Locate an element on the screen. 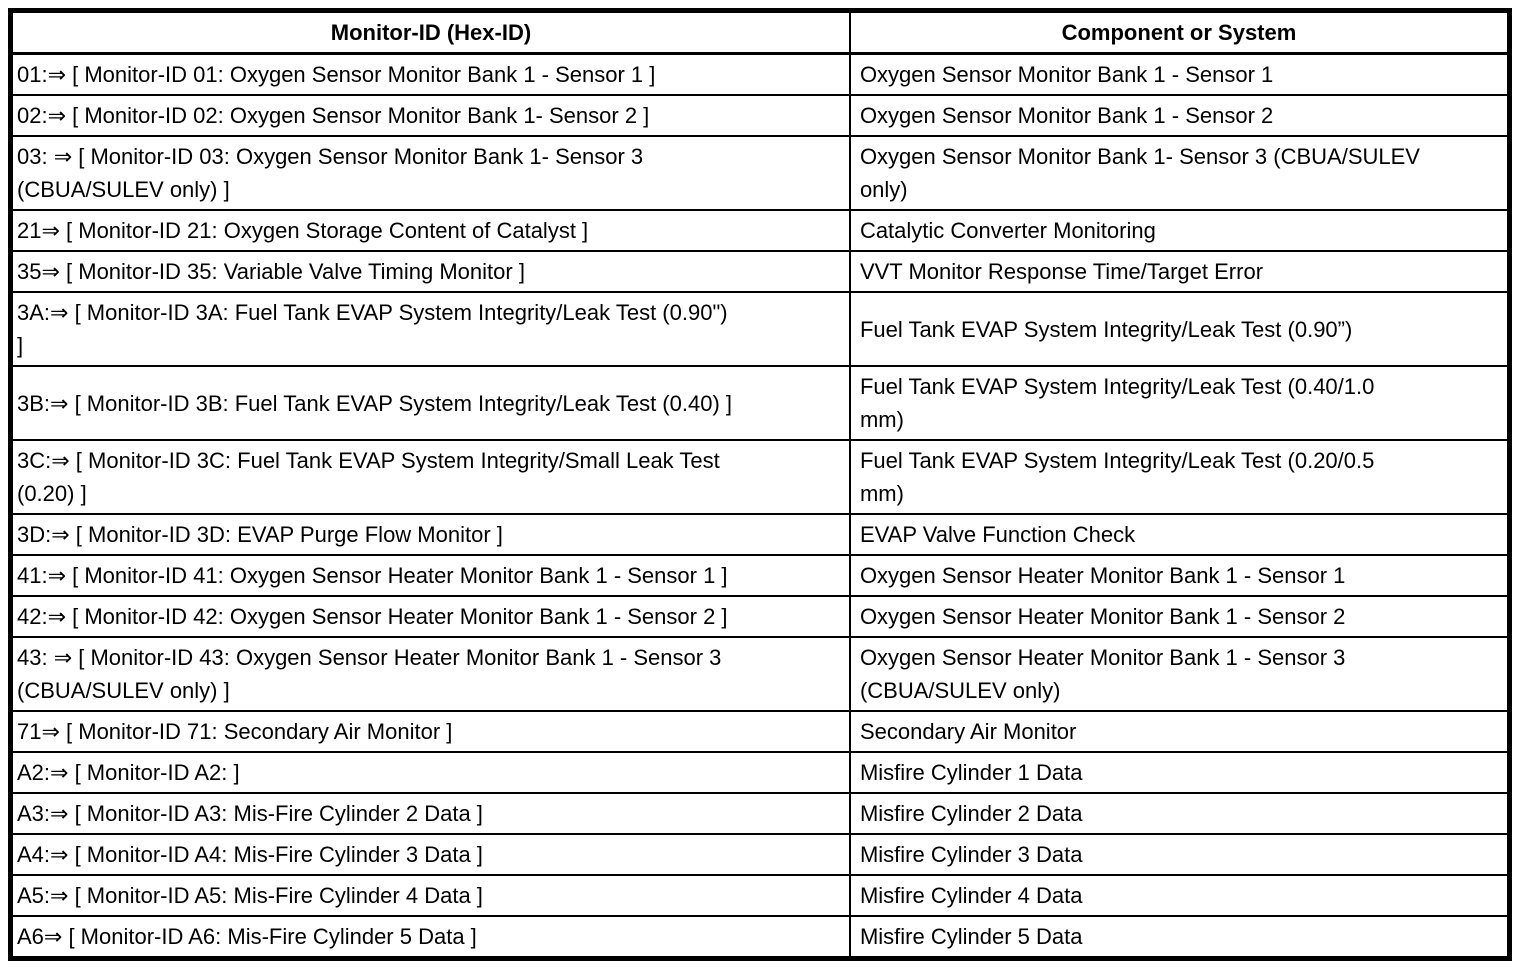 This screenshot has height=968, width=1520. component-cell: Secondary Air Monitor is located at coordinates (1179, 731).